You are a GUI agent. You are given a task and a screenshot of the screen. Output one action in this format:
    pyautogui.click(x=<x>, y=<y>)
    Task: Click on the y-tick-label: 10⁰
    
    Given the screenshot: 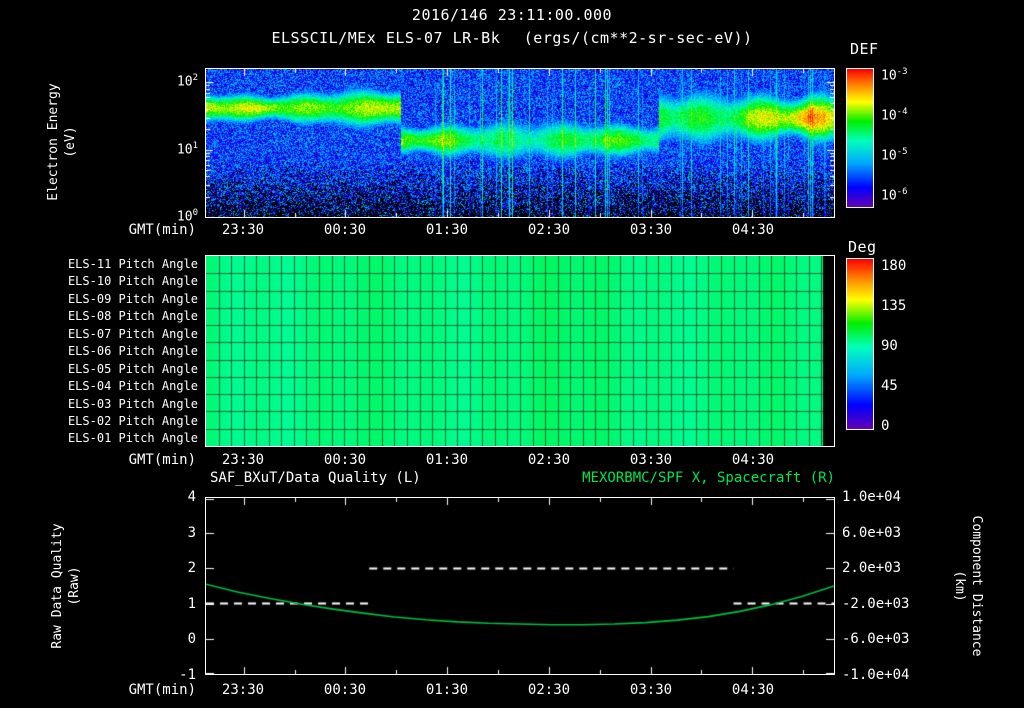 What is the action you would take?
    pyautogui.click(x=187, y=216)
    